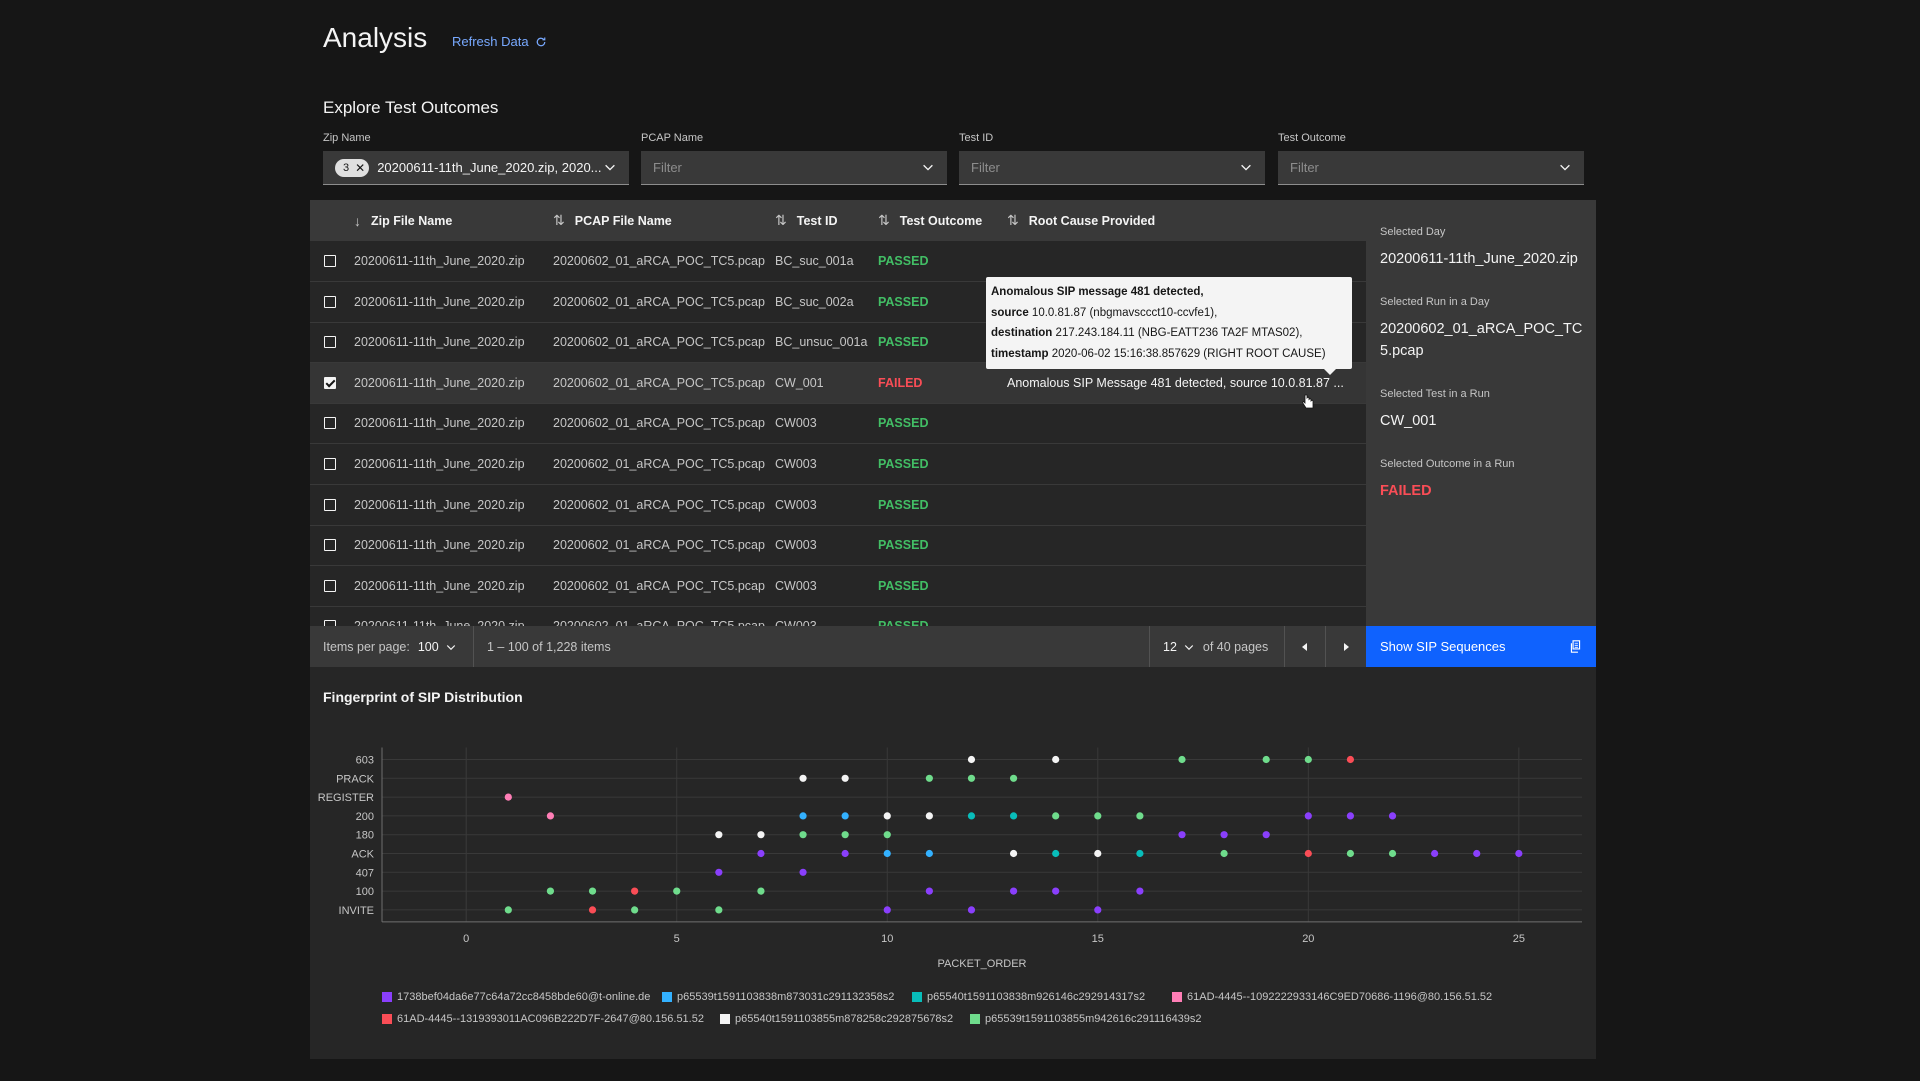  What do you see at coordinates (549, 646) in the screenshot?
I see `items-range: 1 – 100 of 1,228 items` at bounding box center [549, 646].